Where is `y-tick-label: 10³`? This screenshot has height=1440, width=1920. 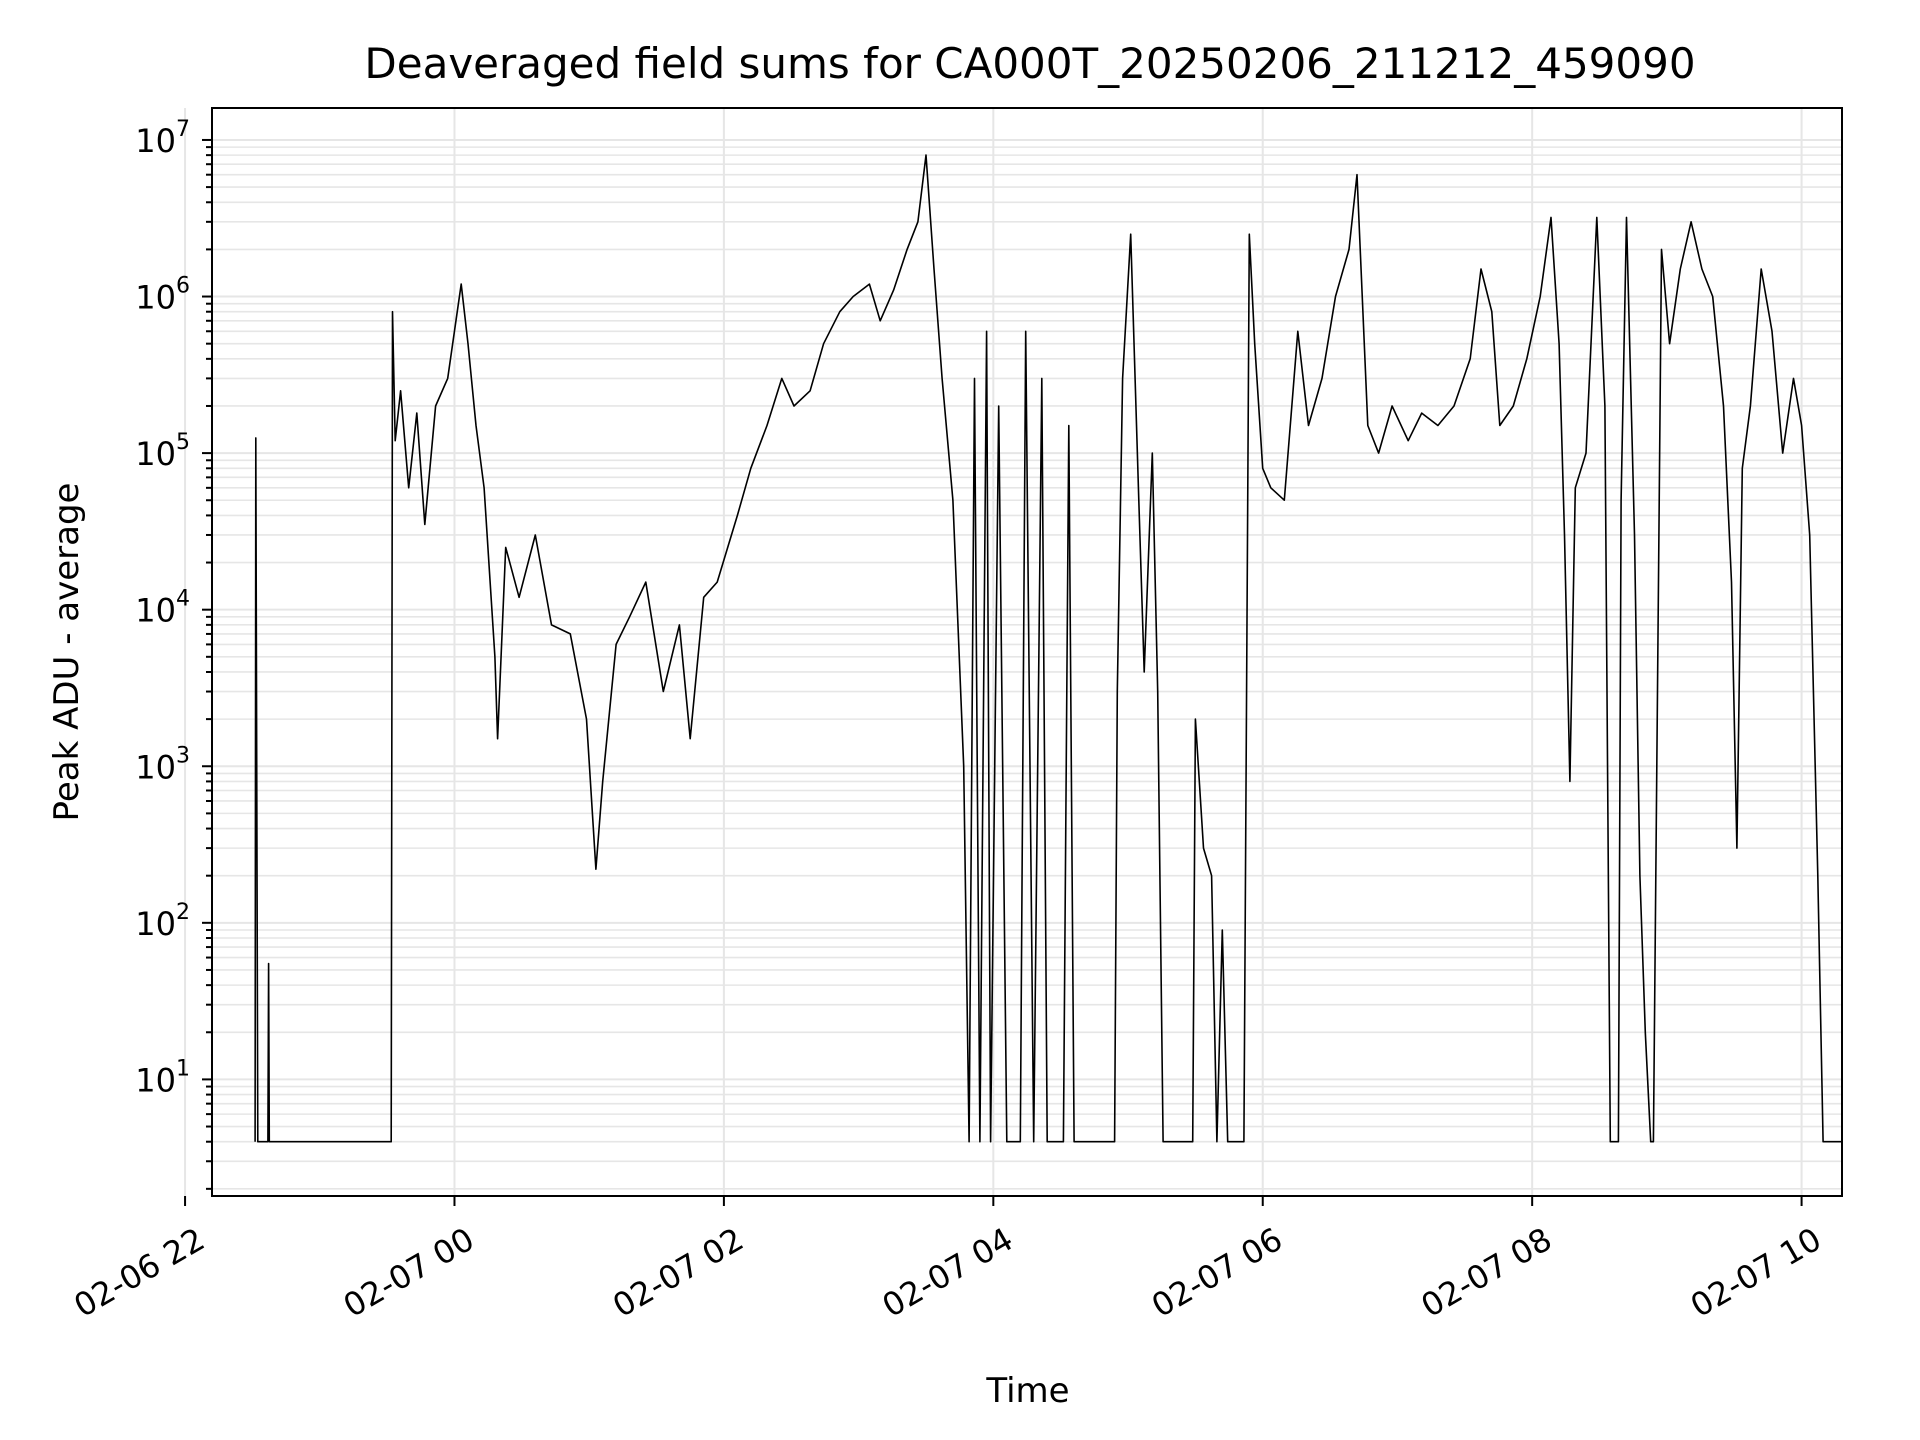
y-tick-label: 10³ is located at coordinates (162, 764).